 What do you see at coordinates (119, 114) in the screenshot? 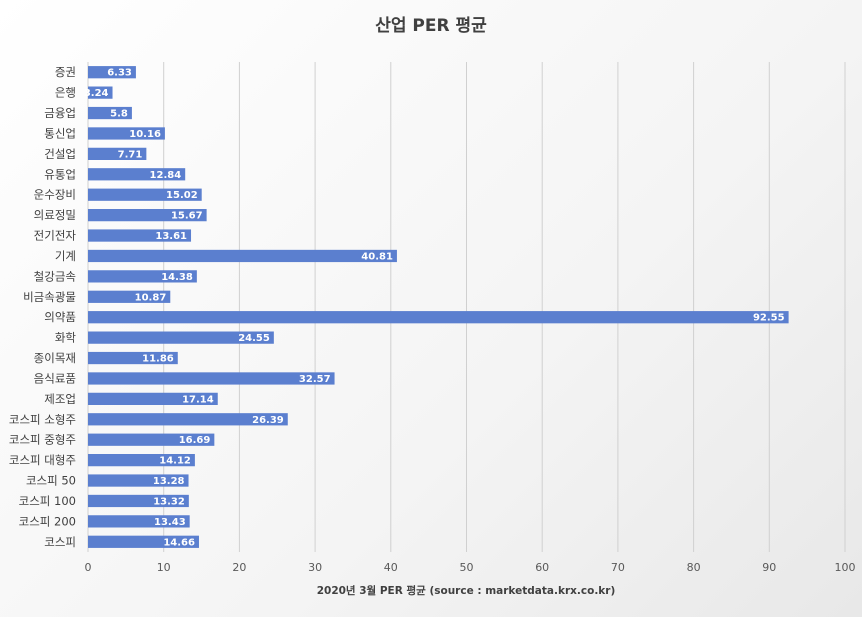
I see `data-label: 5.8` at bounding box center [119, 114].